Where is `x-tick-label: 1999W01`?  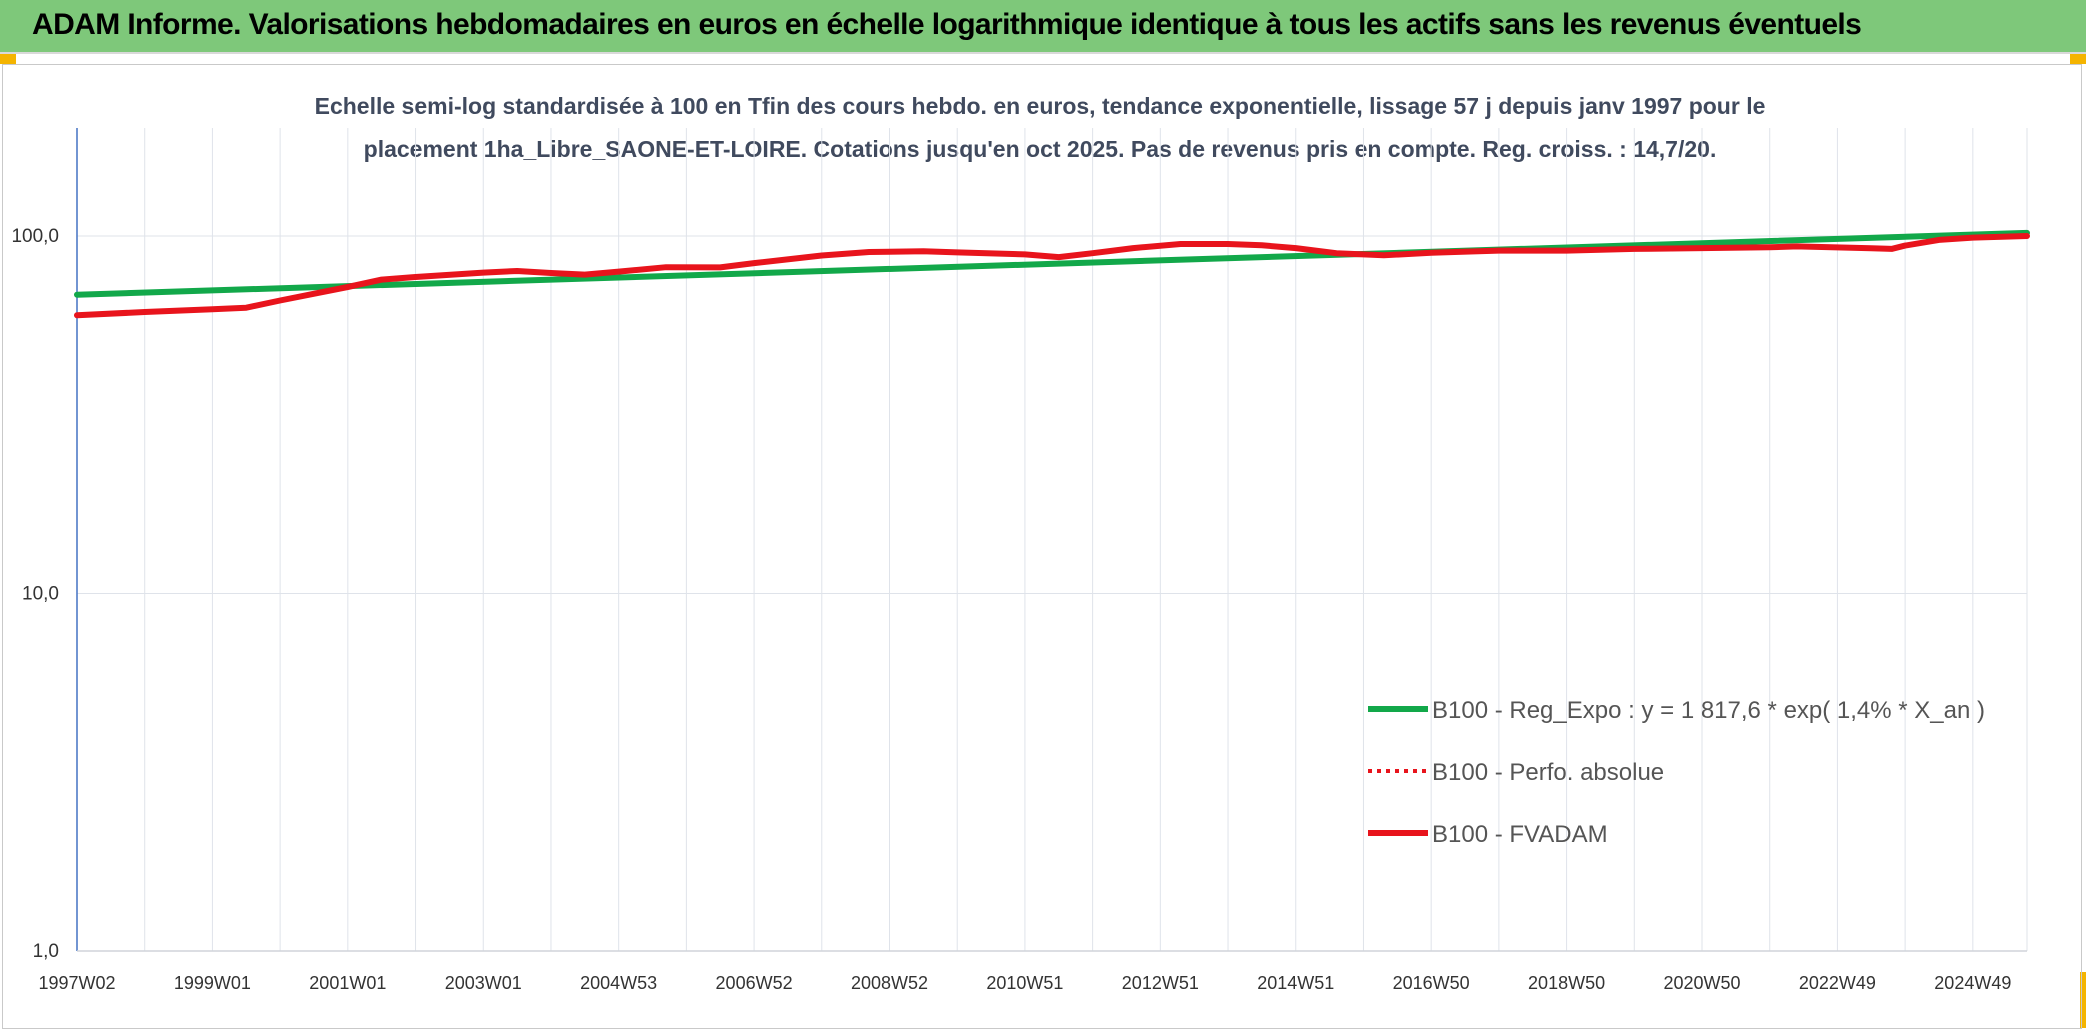
x-tick-label: 1999W01 is located at coordinates (212, 983).